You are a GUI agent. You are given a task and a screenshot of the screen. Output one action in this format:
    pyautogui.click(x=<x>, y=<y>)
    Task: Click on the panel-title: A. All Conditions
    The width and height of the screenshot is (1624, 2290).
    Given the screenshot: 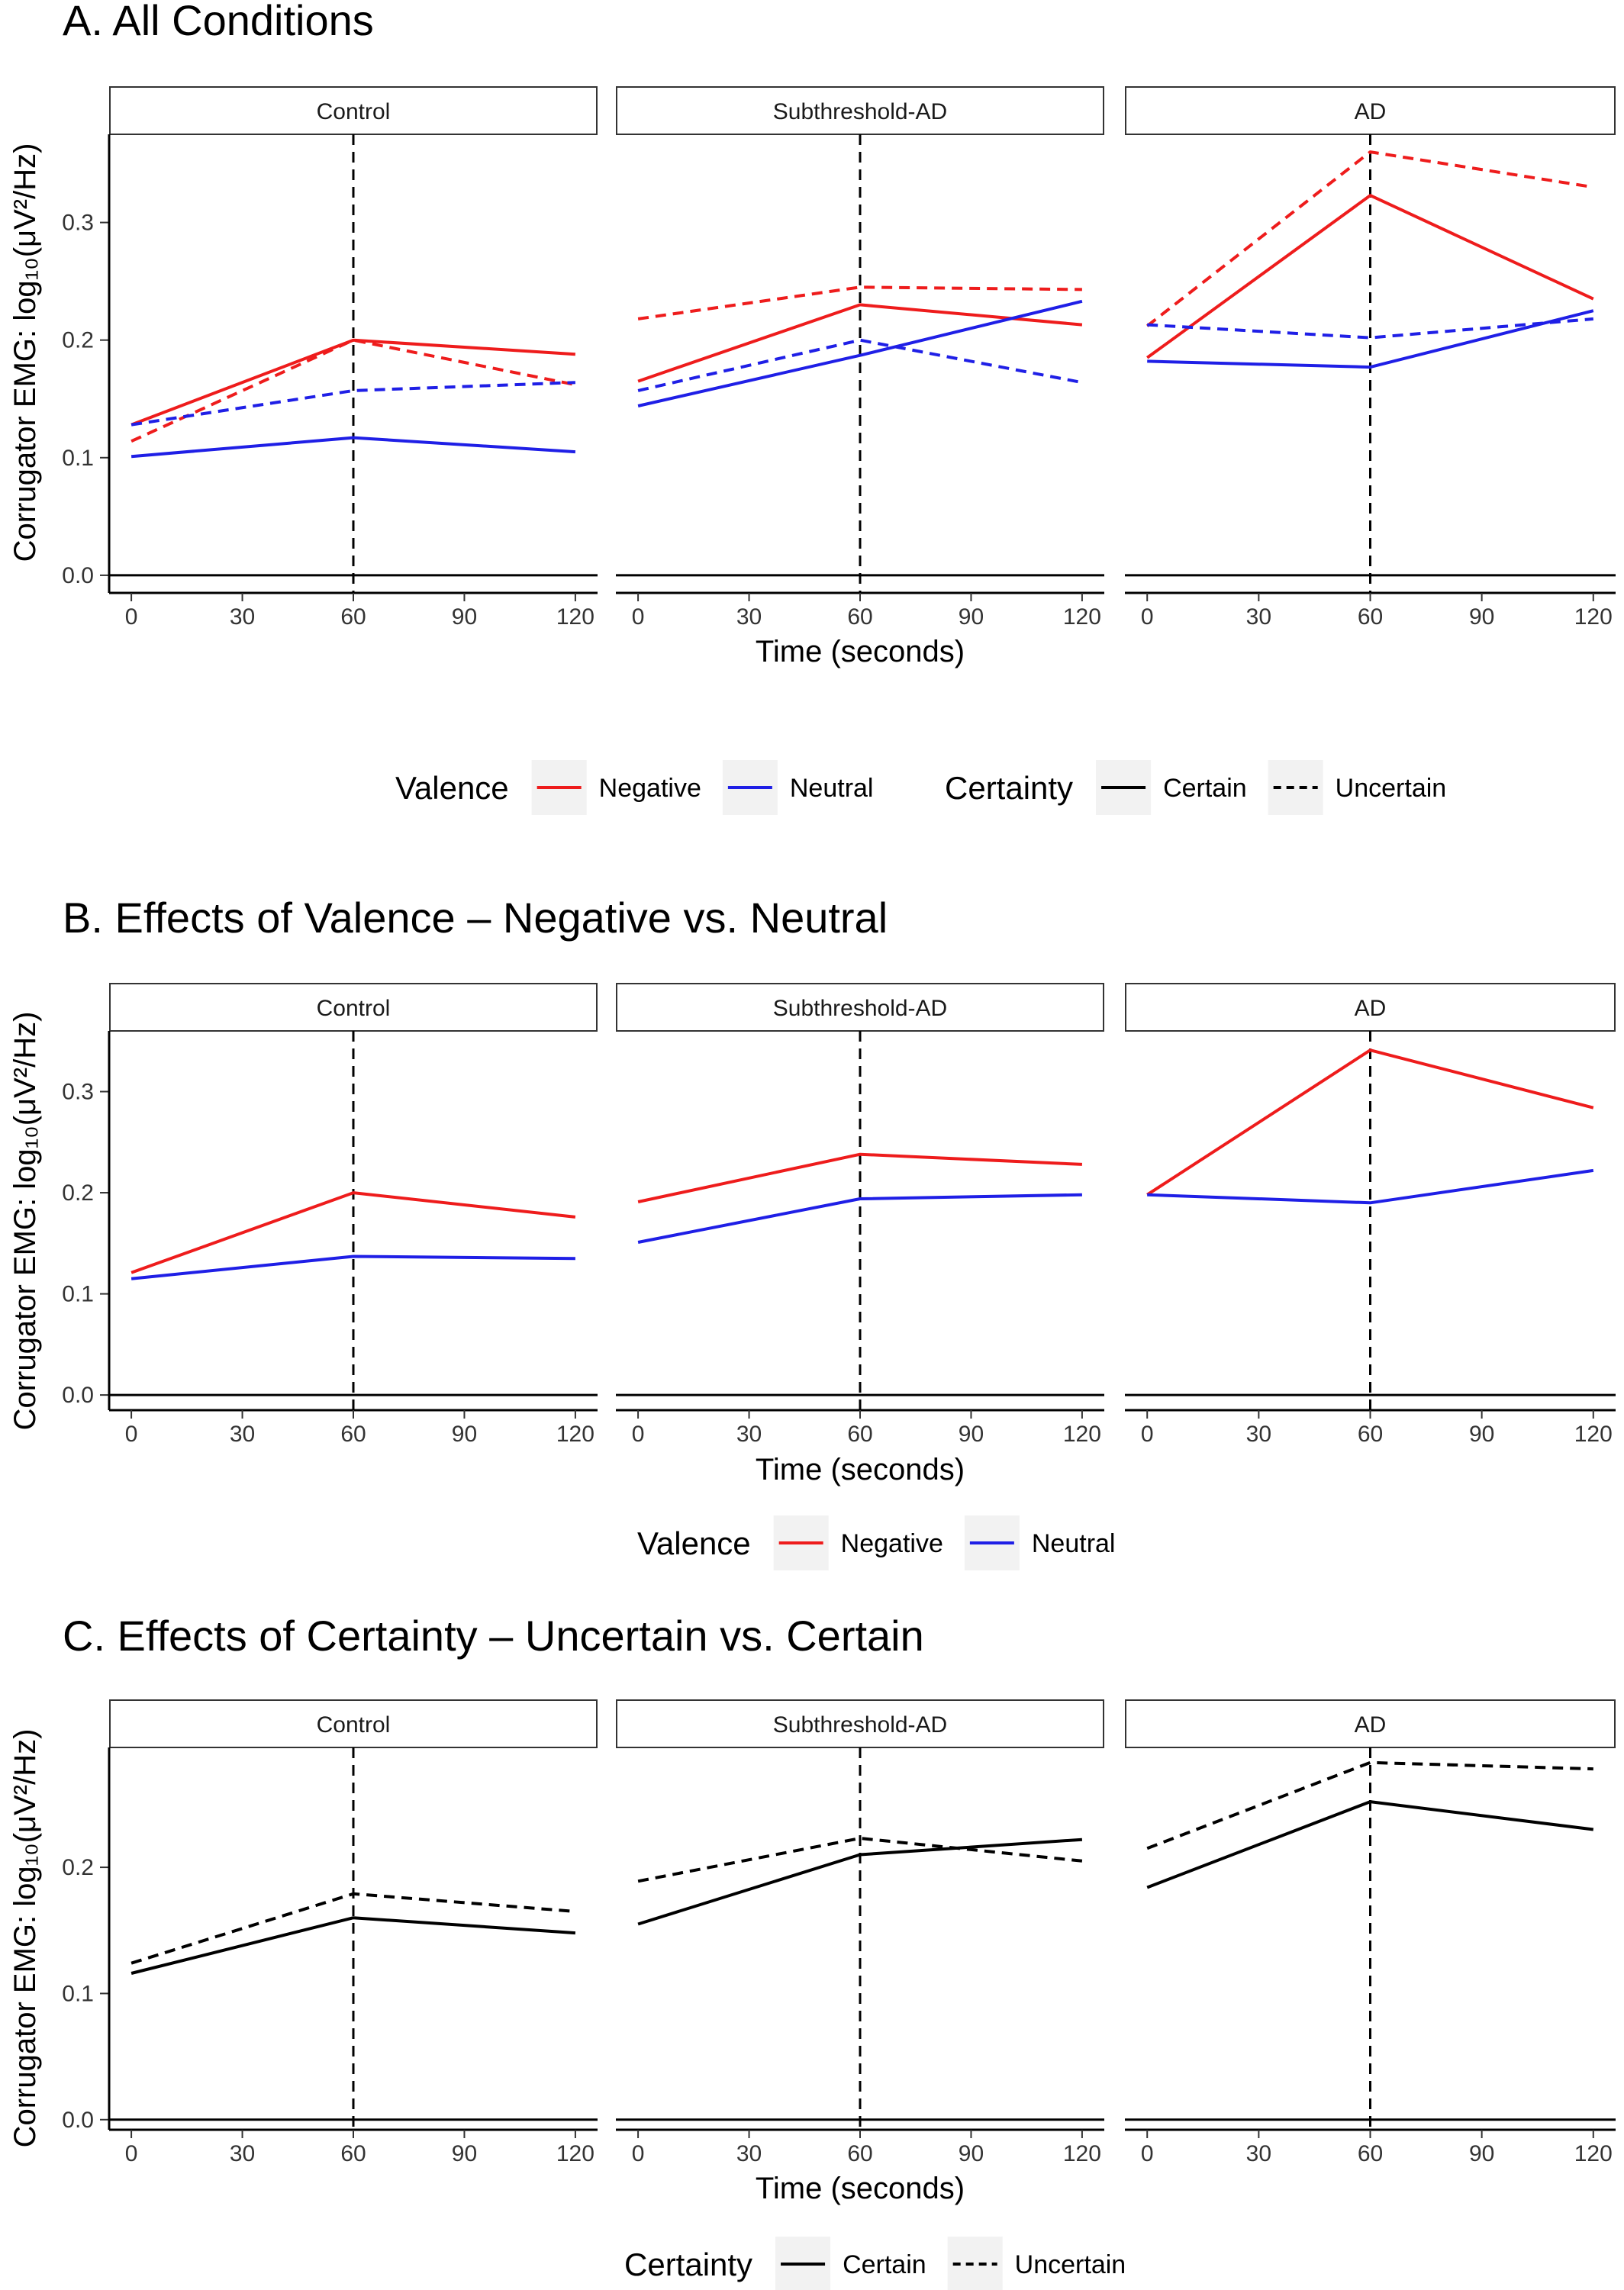 What is the action you would take?
    pyautogui.click(x=219, y=22)
    